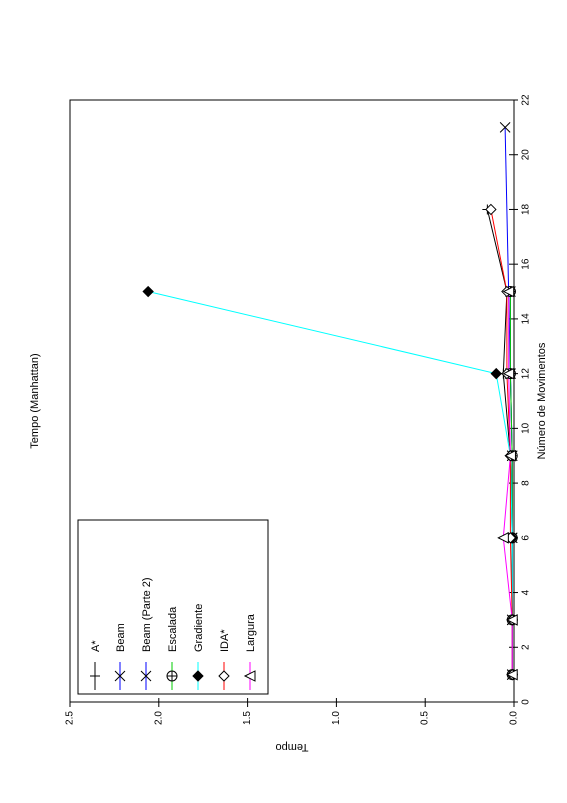 The height and width of the screenshot is (803, 567). What do you see at coordinates (526, 374) in the screenshot?
I see `moves-tick-label: 12` at bounding box center [526, 374].